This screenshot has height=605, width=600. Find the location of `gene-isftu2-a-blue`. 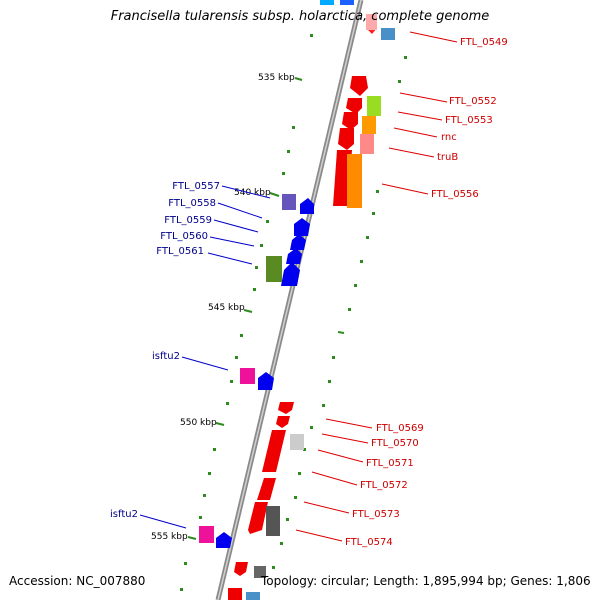

gene-isftu2-a-blue is located at coordinates (266, 381).